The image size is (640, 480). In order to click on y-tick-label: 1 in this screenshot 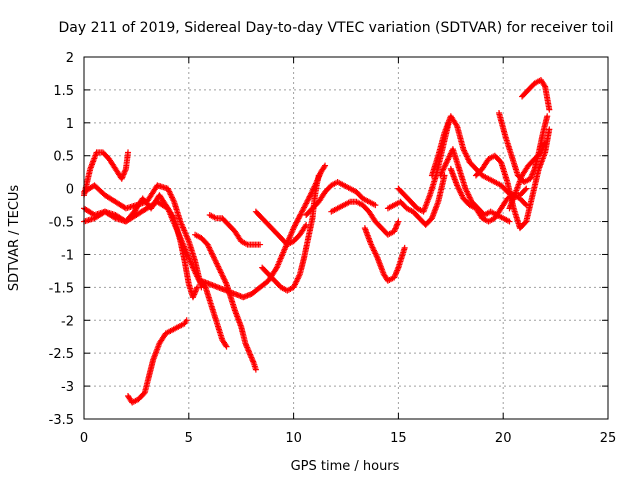, I will do `click(70, 124)`.